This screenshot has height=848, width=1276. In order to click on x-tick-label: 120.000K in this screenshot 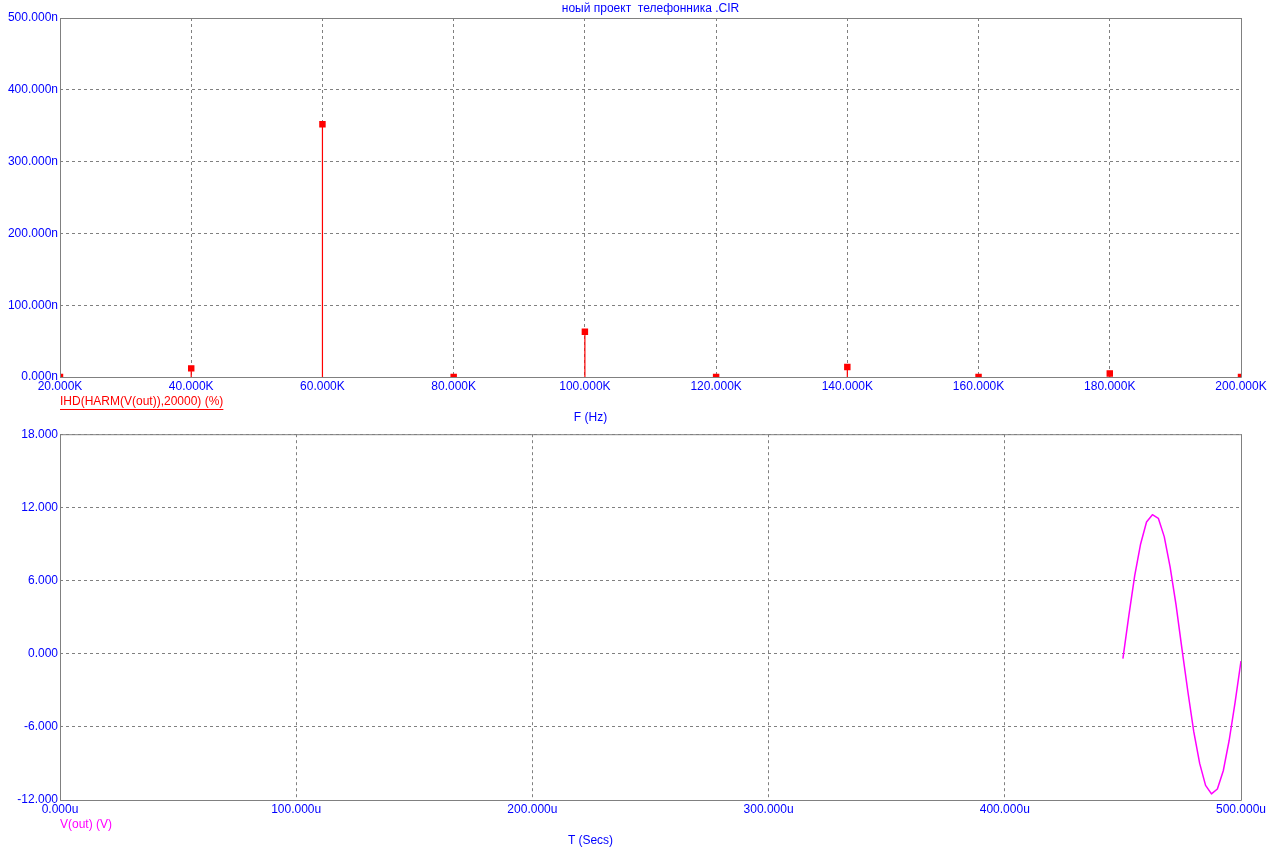, I will do `click(716, 385)`.